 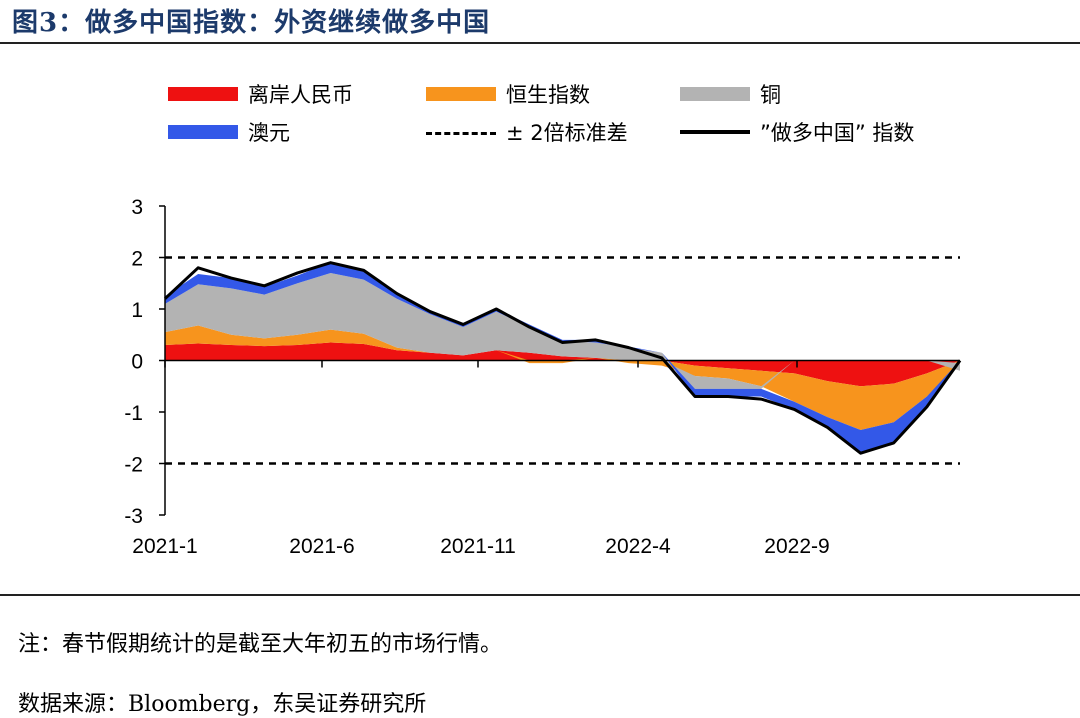 I want to click on legend-item-aud: 澳元, so click(x=229, y=132).